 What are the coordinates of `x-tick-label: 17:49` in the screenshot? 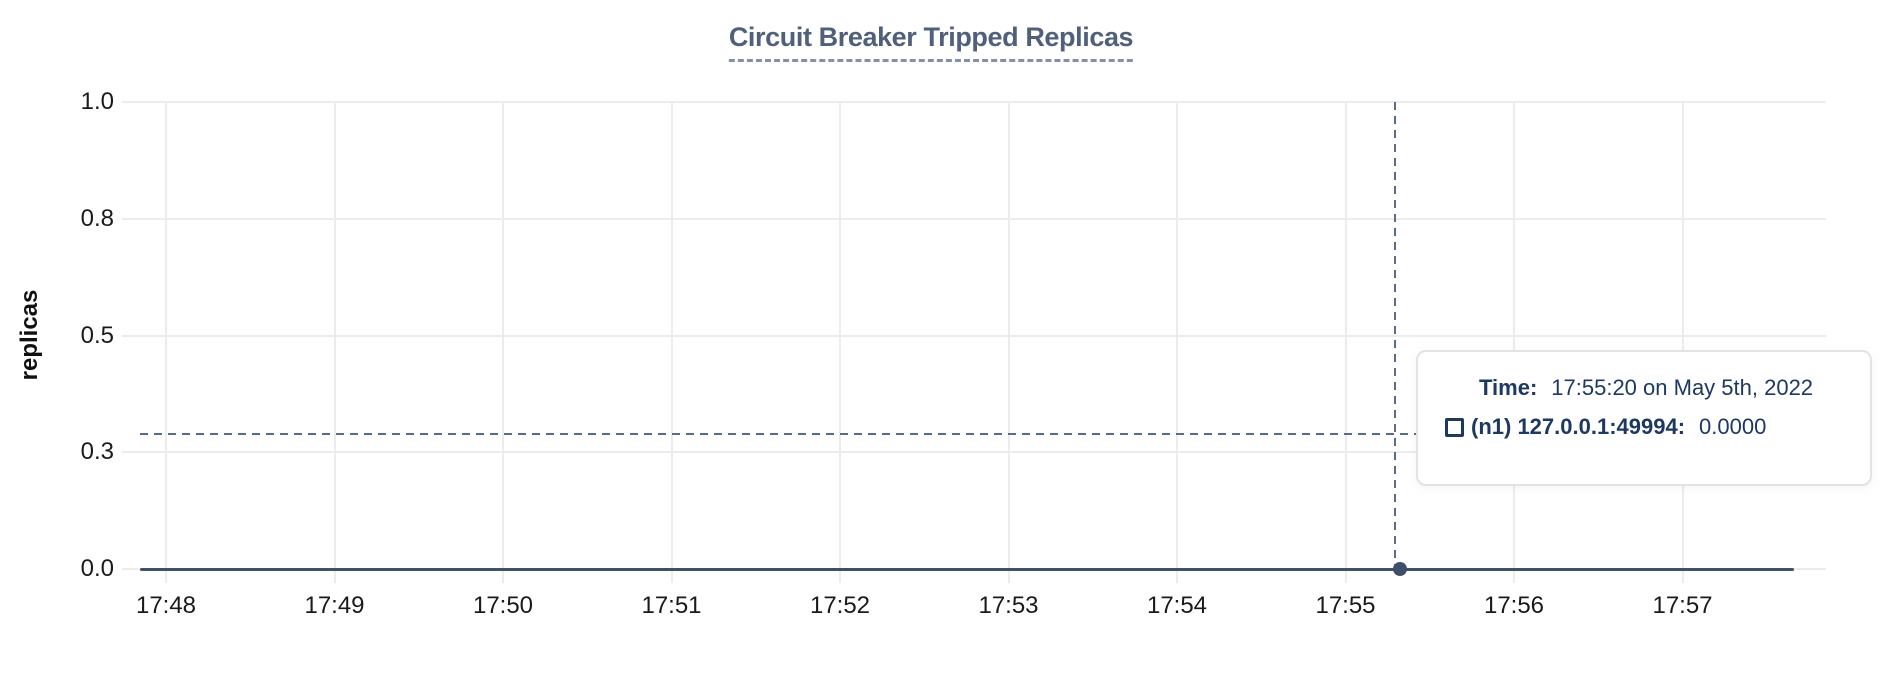 It's located at (334, 605).